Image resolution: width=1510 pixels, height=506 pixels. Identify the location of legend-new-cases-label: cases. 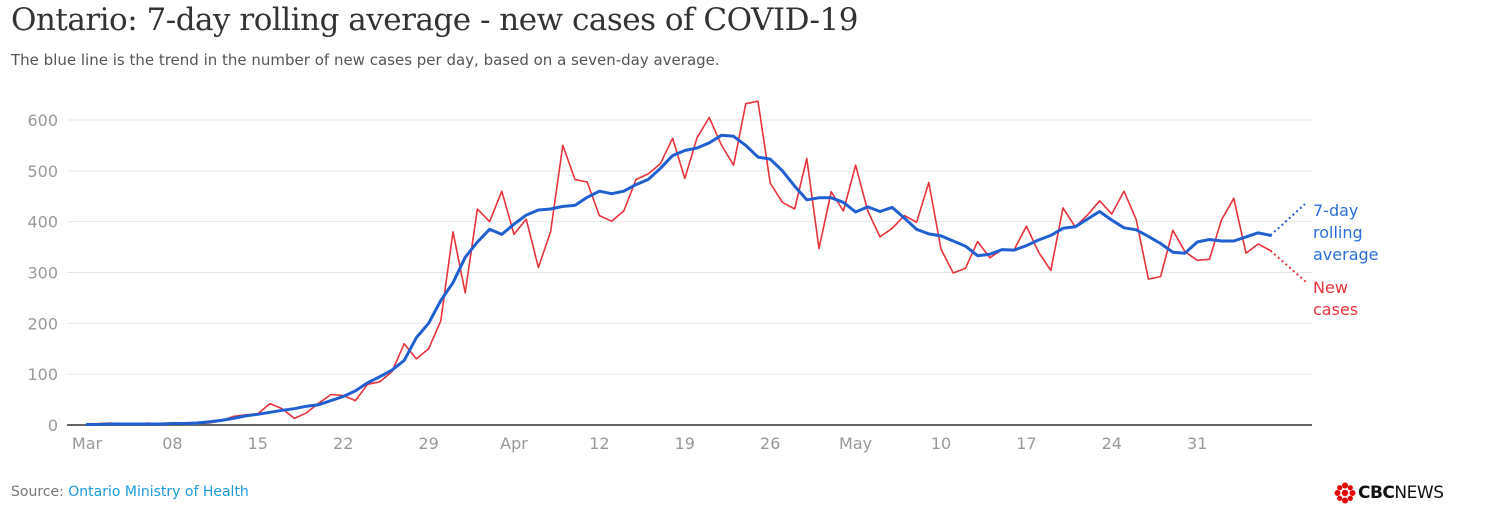
(1335, 309).